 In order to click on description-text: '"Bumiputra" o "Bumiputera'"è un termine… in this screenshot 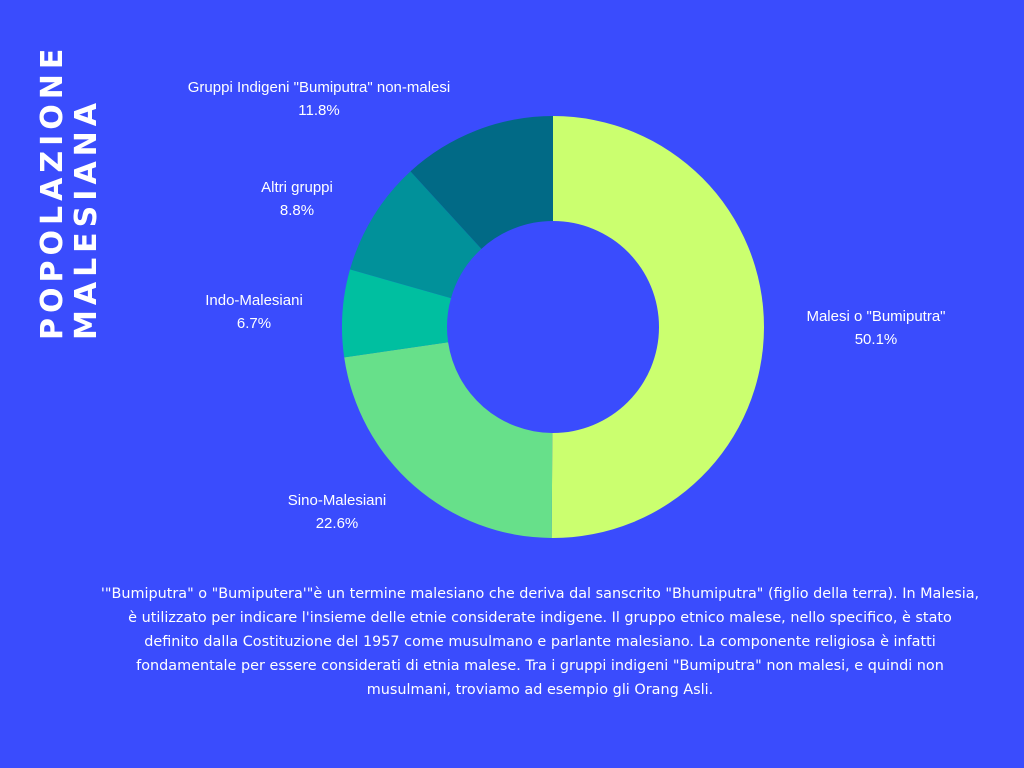, I will do `click(540, 642)`.